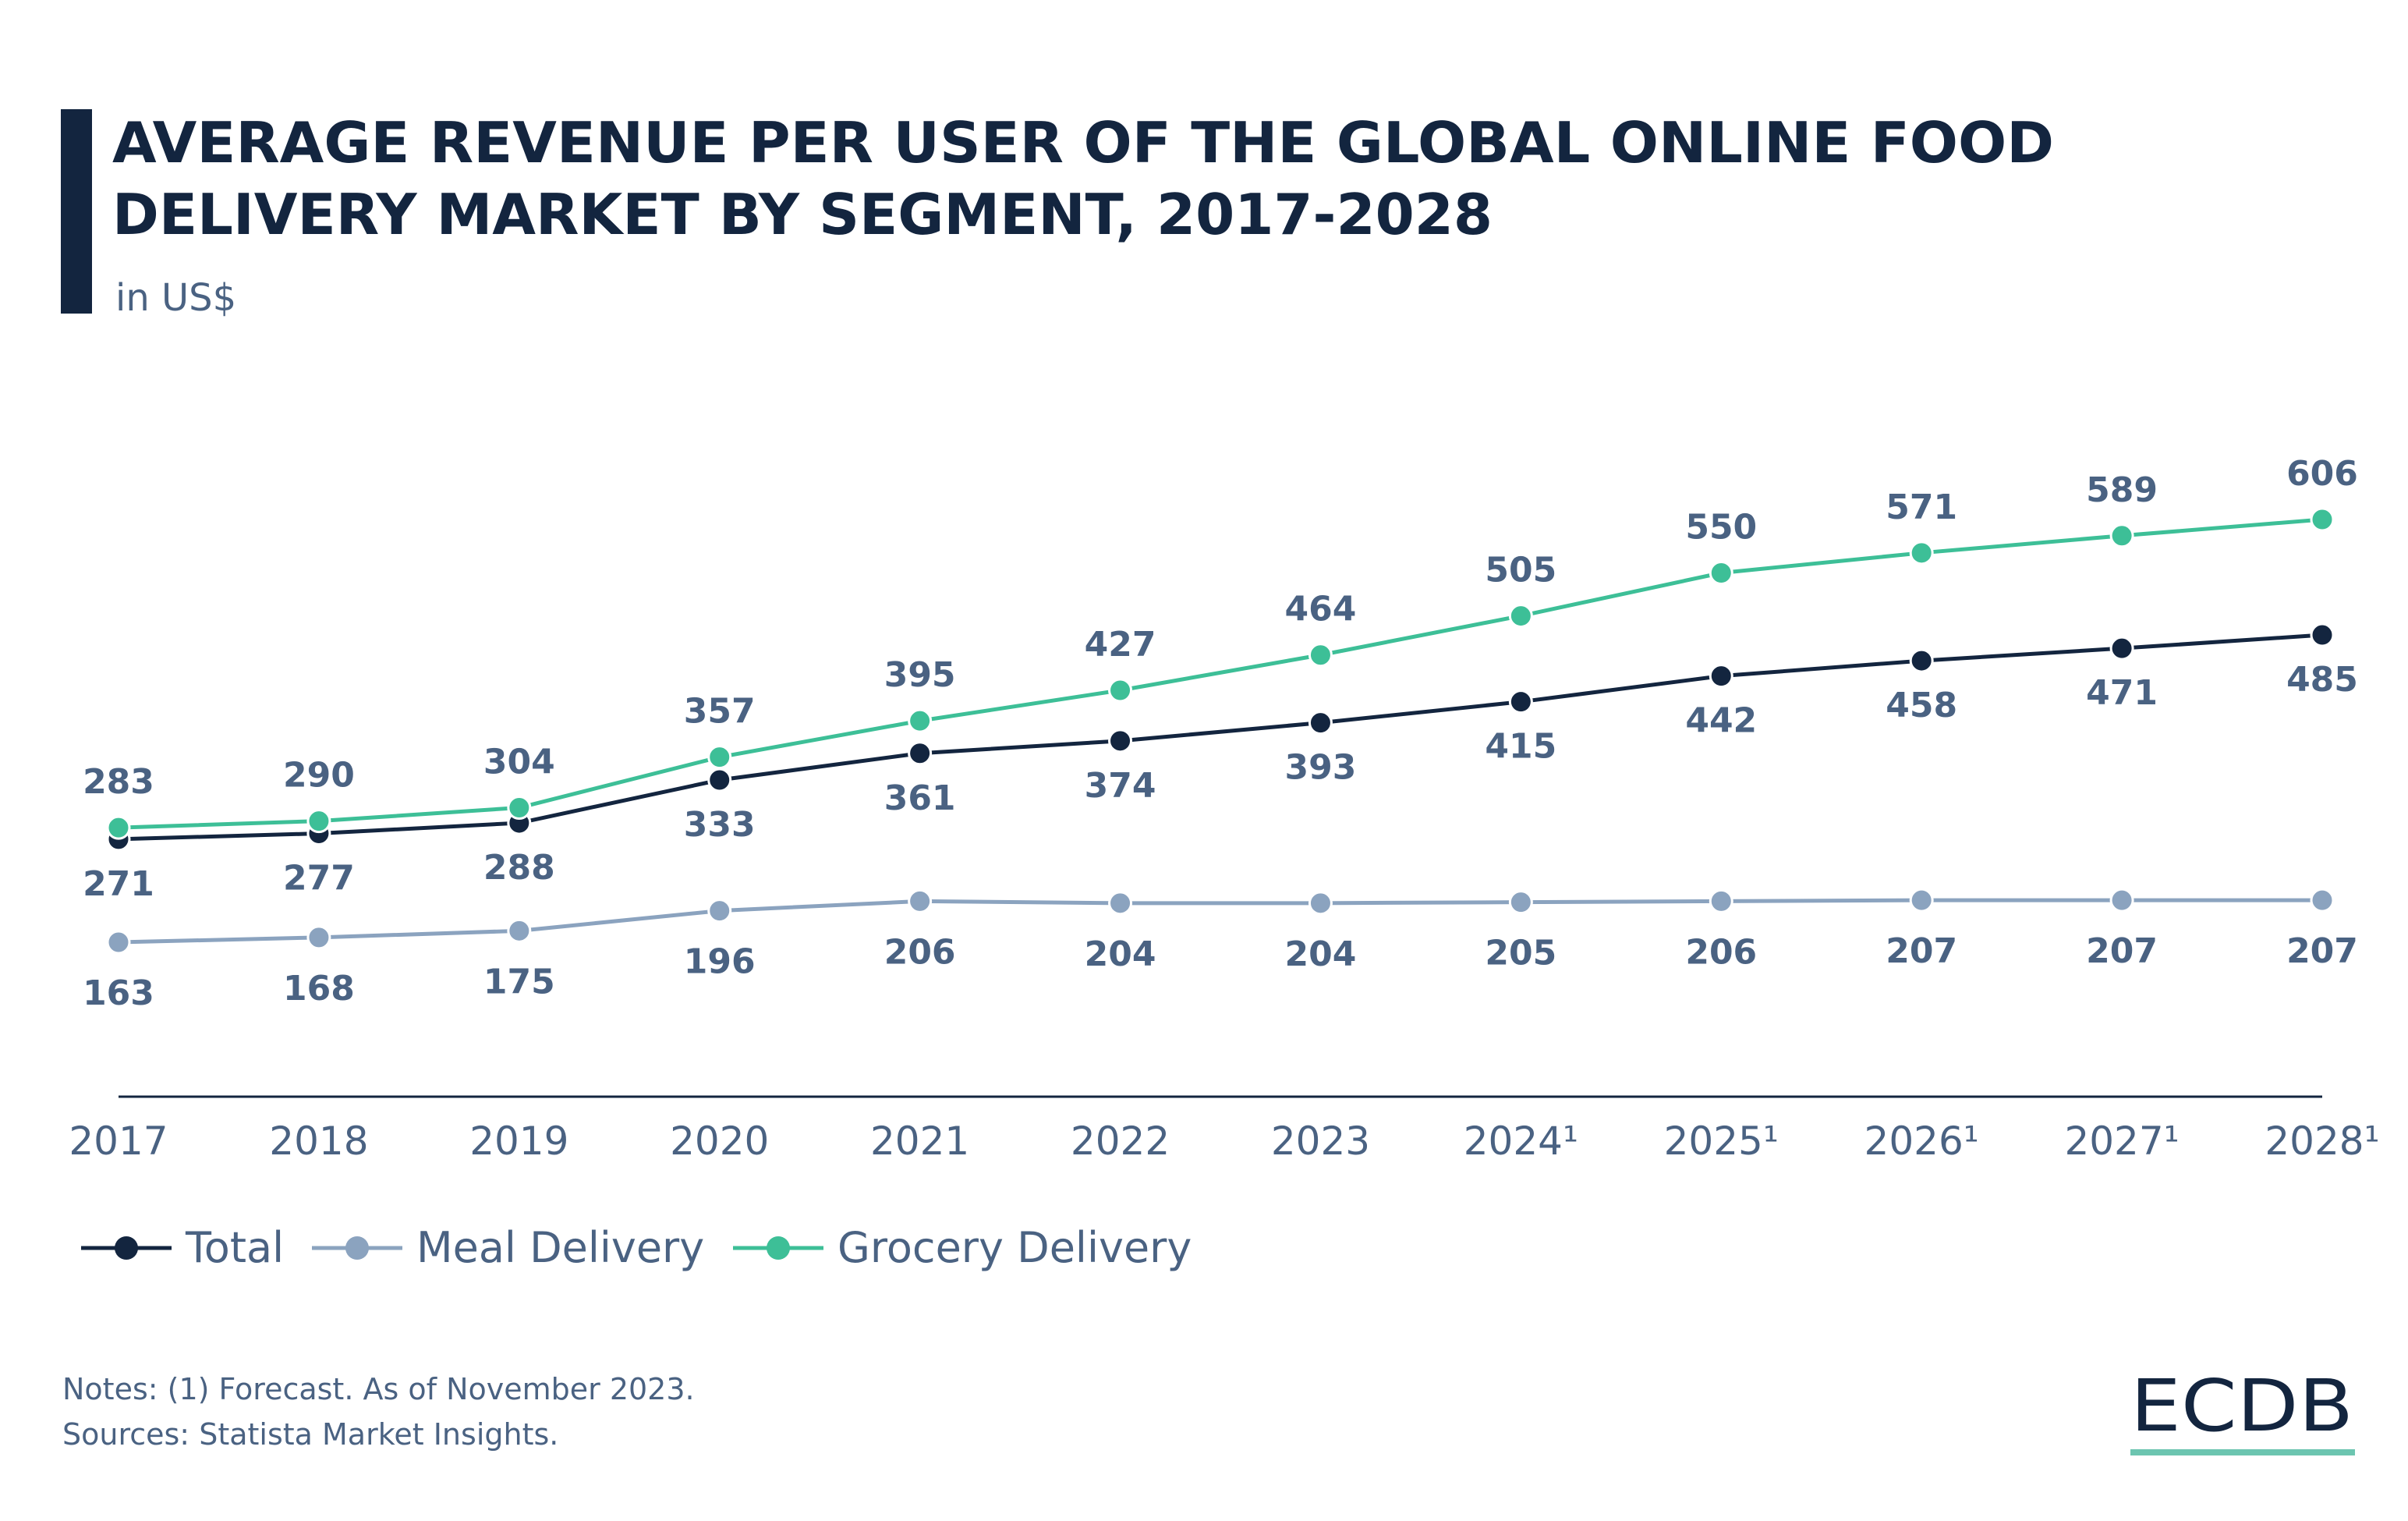 The width and height of the screenshot is (2408, 1521). I want to click on legend-label: Meal Delivery, so click(560, 1248).